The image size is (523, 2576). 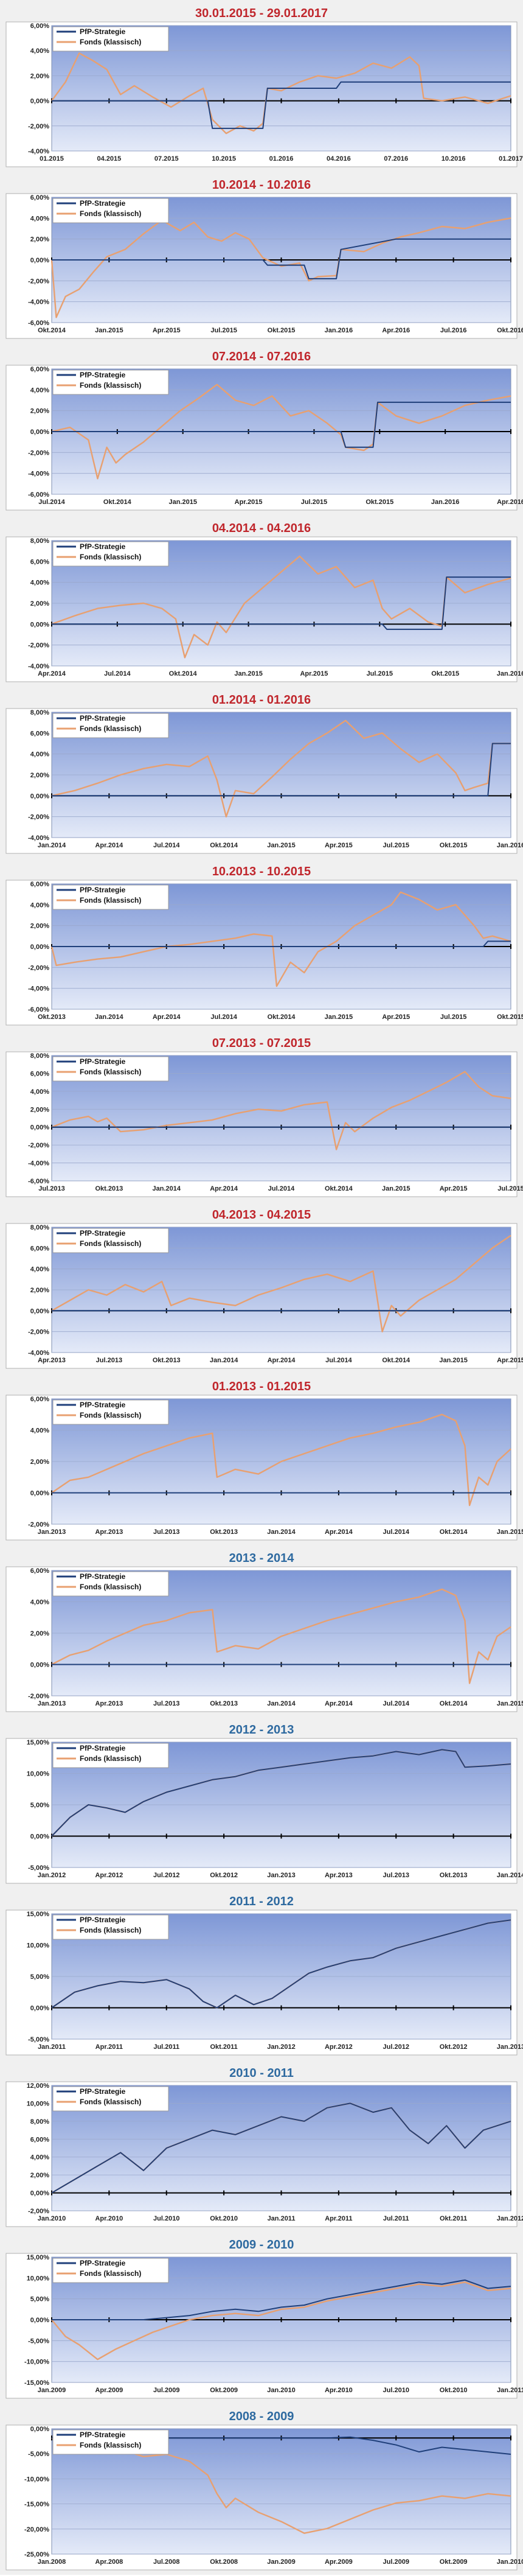 What do you see at coordinates (109, 1188) in the screenshot?
I see `x-tick-label: Okt.2013` at bounding box center [109, 1188].